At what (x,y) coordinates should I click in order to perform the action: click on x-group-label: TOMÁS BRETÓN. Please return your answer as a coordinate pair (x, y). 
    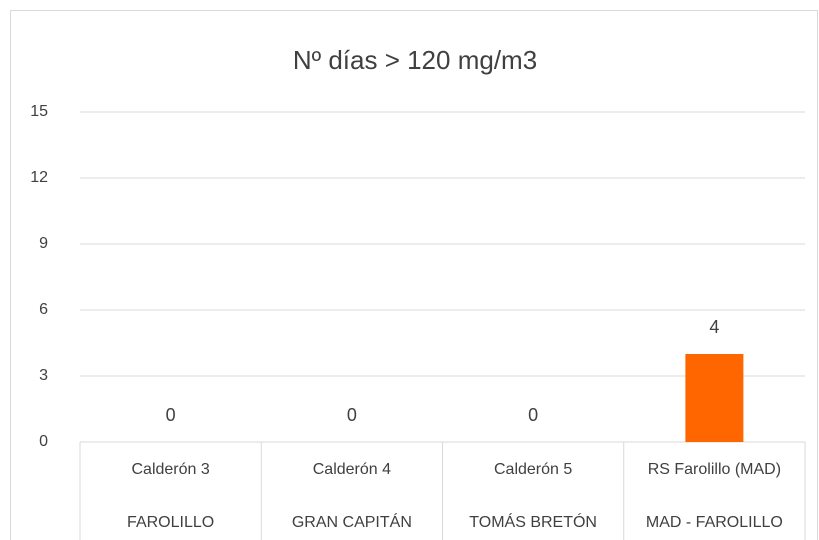
    Looking at the image, I should click on (533, 521).